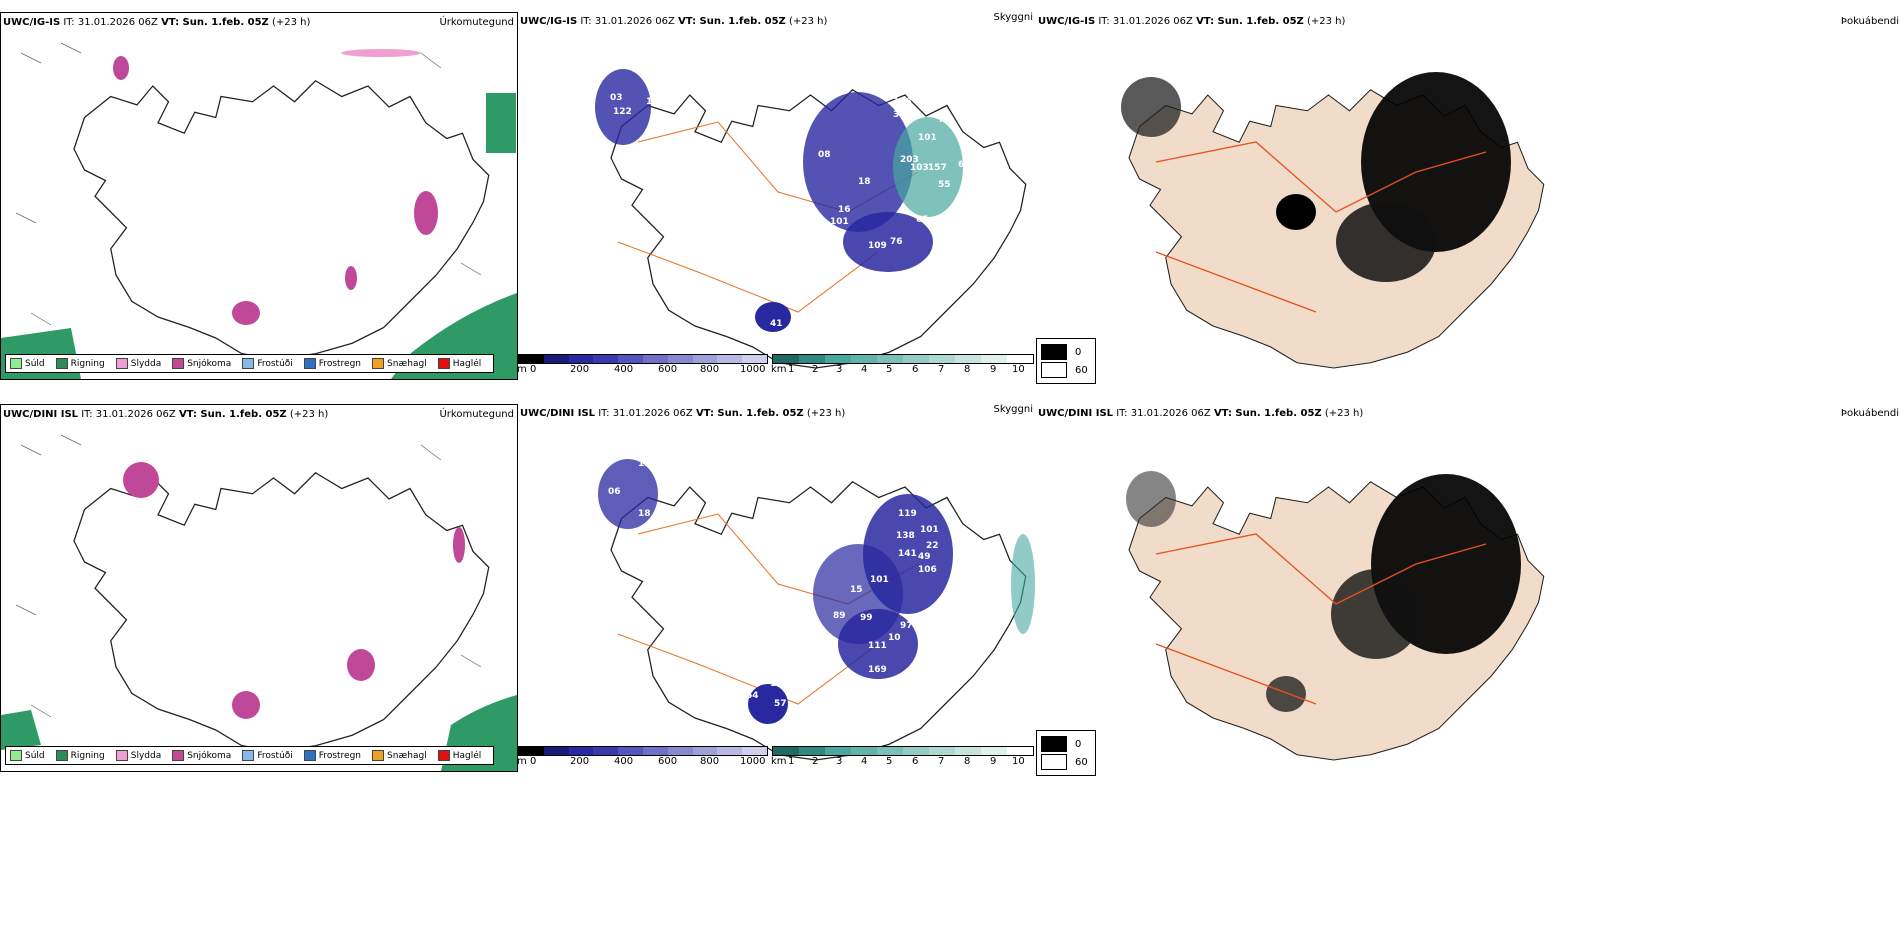  I want to click on vis-label: 12, so click(644, 464).